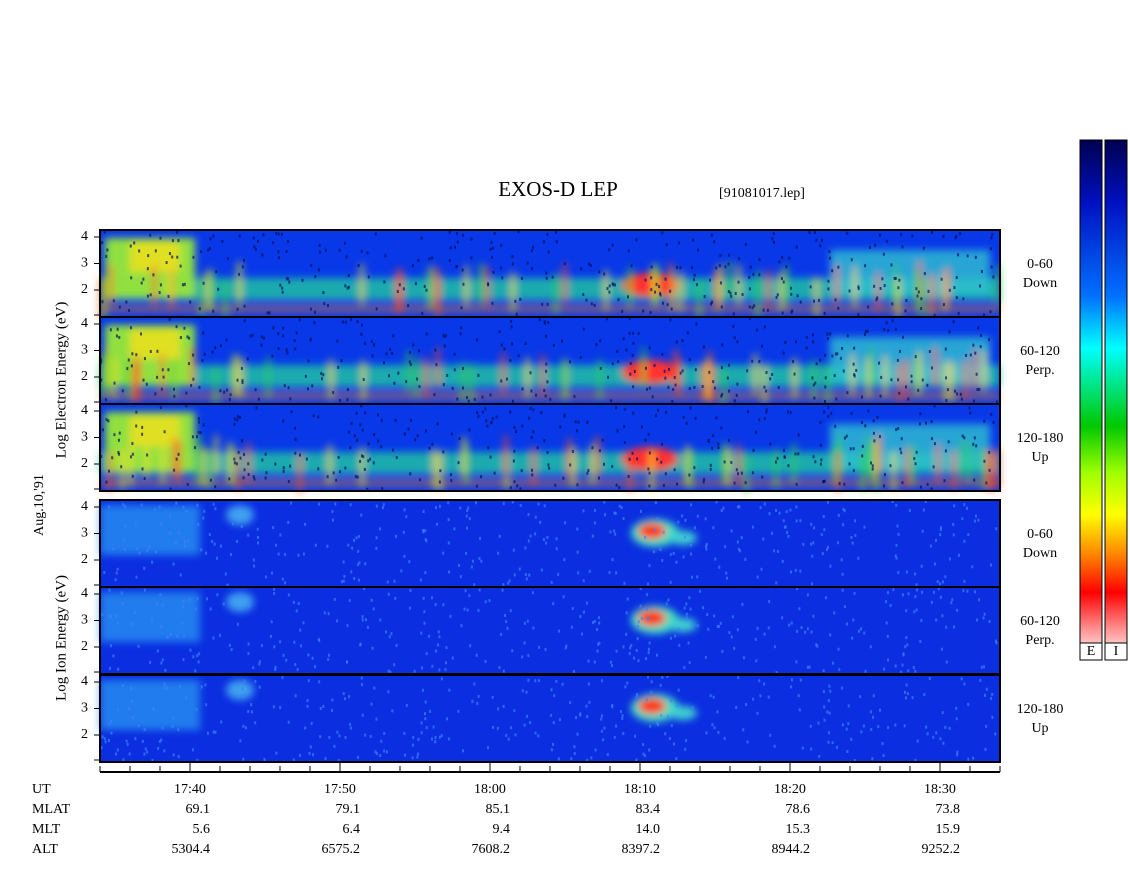 Image resolution: width=1130 pixels, height=875 pixels. Describe the element at coordinates (550, 543) in the screenshot. I see `spectrogram` at that location.